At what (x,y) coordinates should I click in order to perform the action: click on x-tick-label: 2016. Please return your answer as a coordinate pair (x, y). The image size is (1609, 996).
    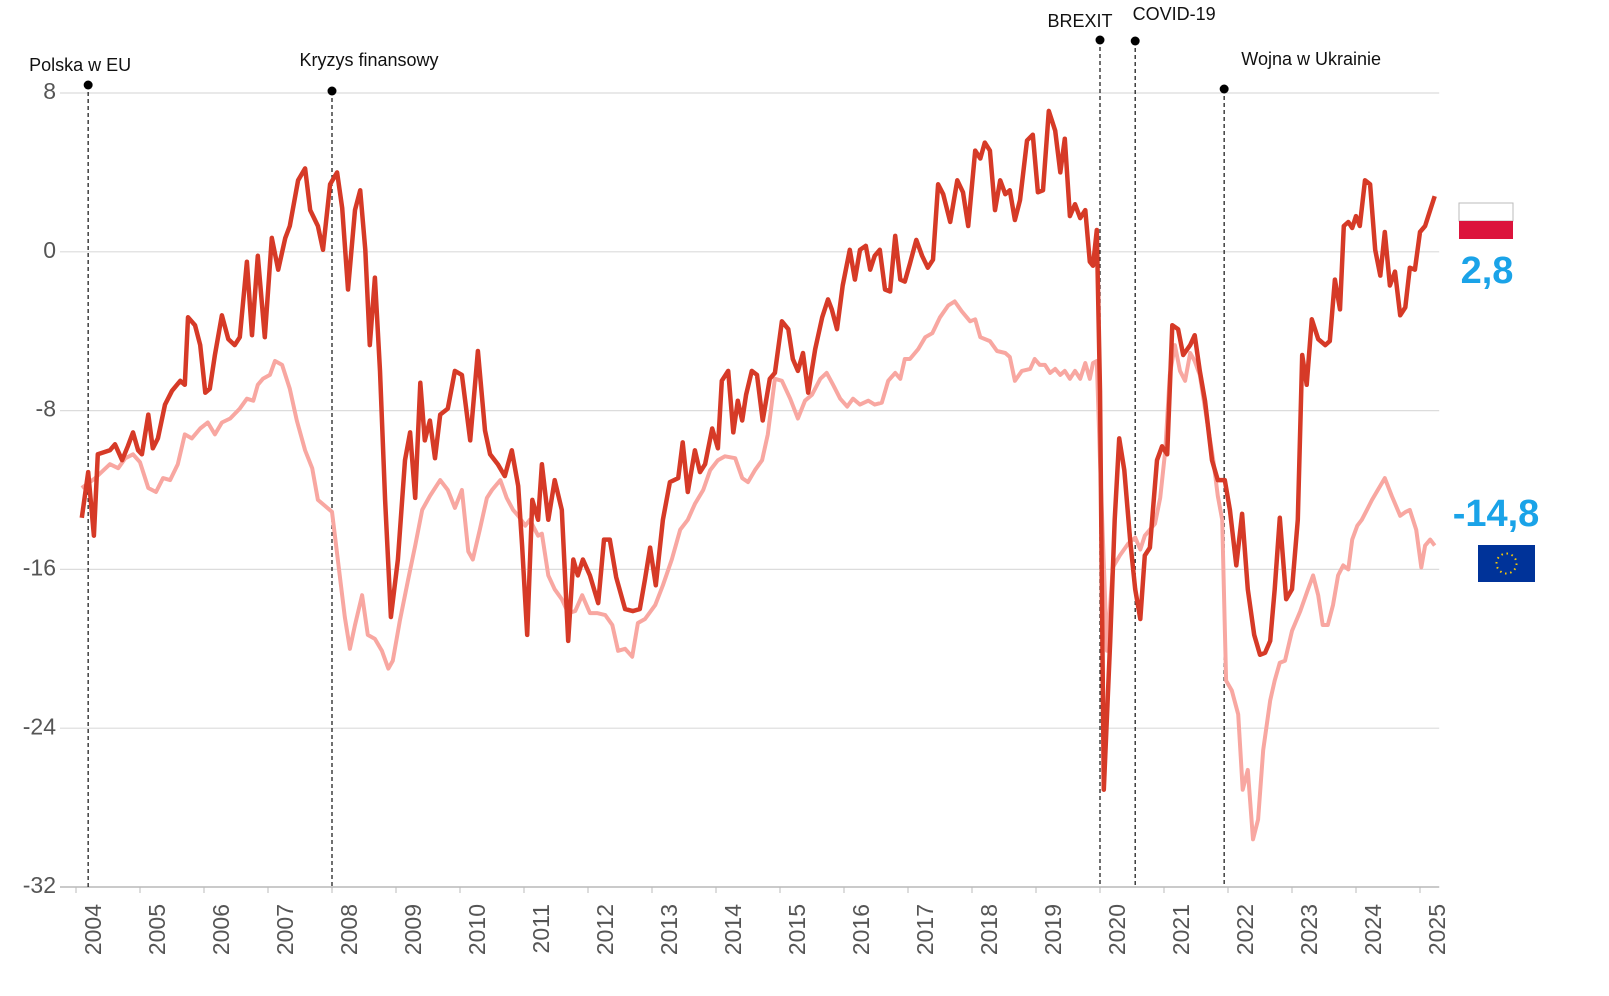
    Looking at the image, I should click on (861, 929).